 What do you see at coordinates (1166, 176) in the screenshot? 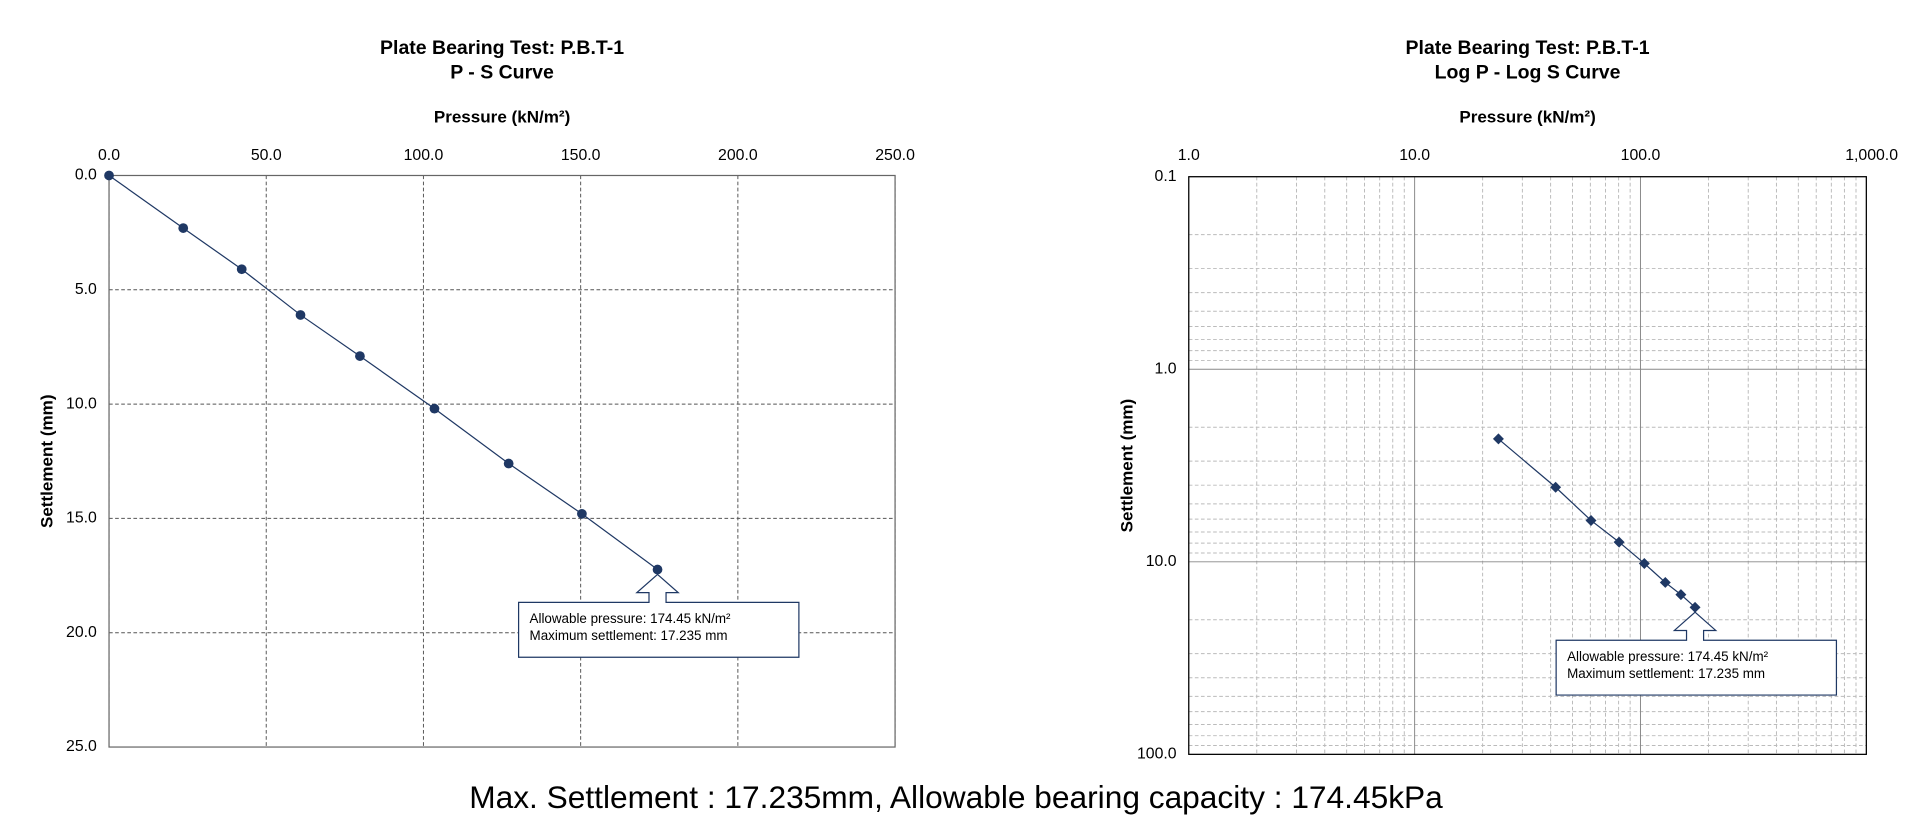
I see `y-tick-label: 0.1` at bounding box center [1166, 176].